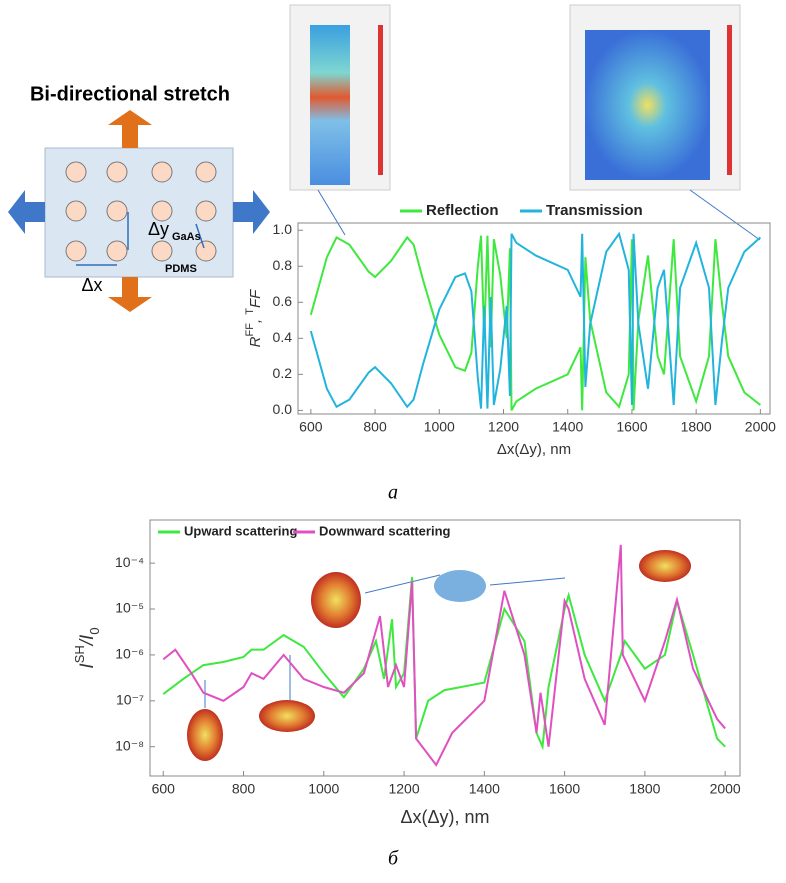 The width and height of the screenshot is (786, 883). What do you see at coordinates (385, 530) in the screenshot?
I see `legend-label: Downward scattering` at bounding box center [385, 530].